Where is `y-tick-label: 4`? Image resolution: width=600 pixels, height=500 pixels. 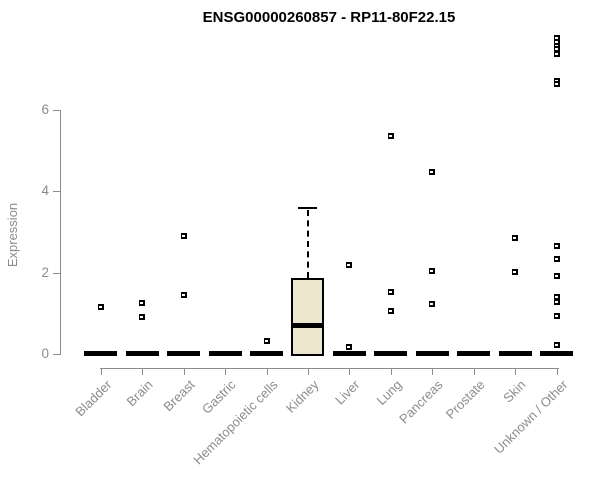
y-tick-label: 4 is located at coordinates (45, 191).